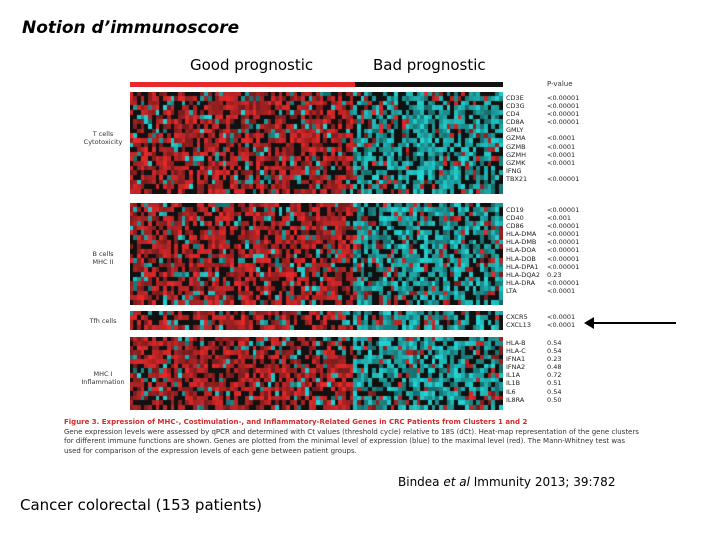 The width and height of the screenshot is (720, 540). Describe the element at coordinates (456, 482) in the screenshot. I see `citation-etal: et al` at that location.